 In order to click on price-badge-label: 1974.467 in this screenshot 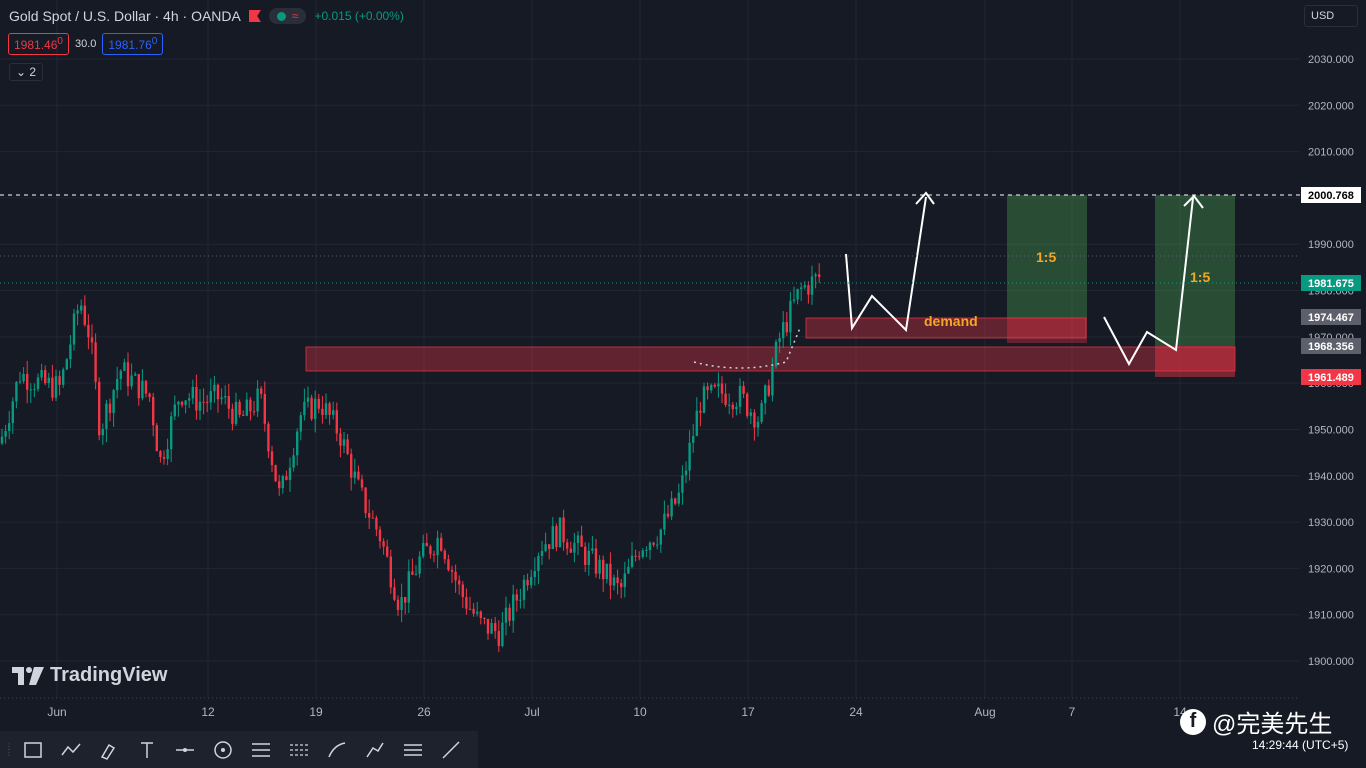, I will do `click(1331, 318)`.